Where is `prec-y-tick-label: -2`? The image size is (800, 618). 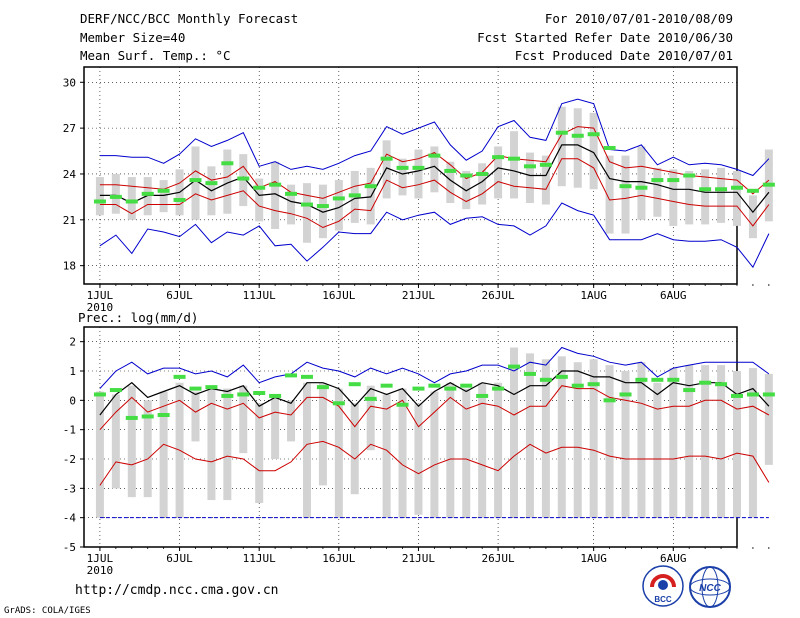
prec-y-tick-label: -2 is located at coordinates (69, 459).